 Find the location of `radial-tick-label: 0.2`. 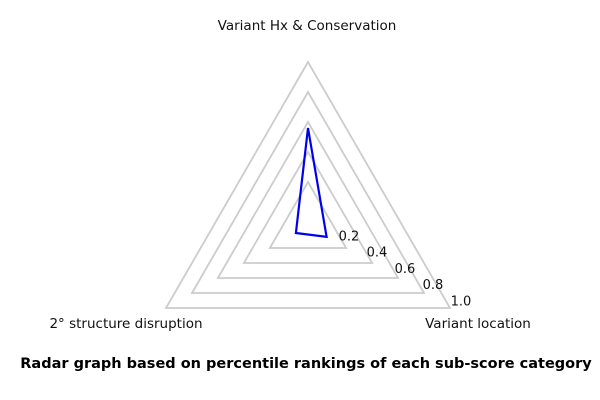

radial-tick-label: 0.2 is located at coordinates (349, 237).